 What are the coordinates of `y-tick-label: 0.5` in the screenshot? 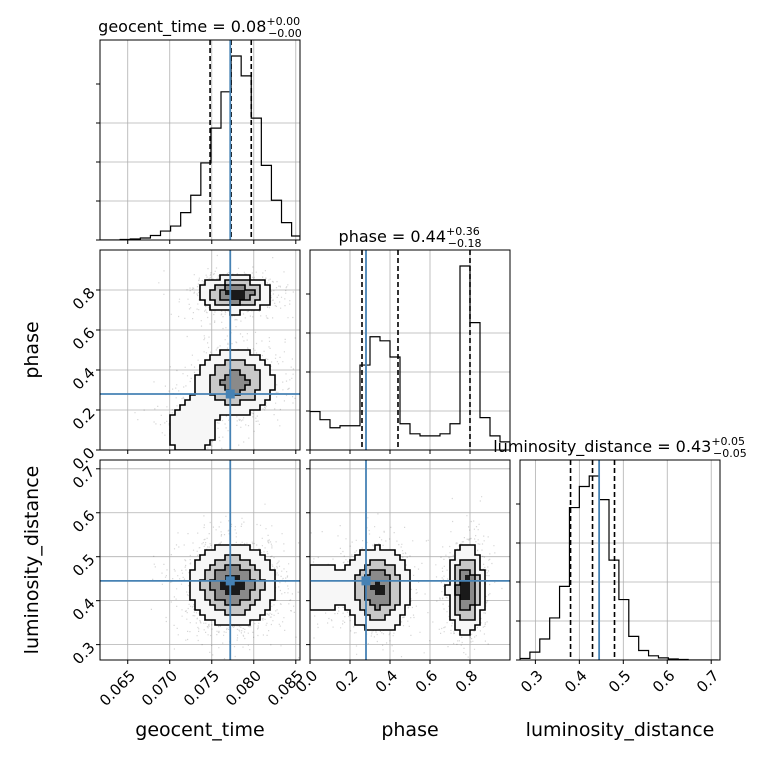 It's located at (84, 566).